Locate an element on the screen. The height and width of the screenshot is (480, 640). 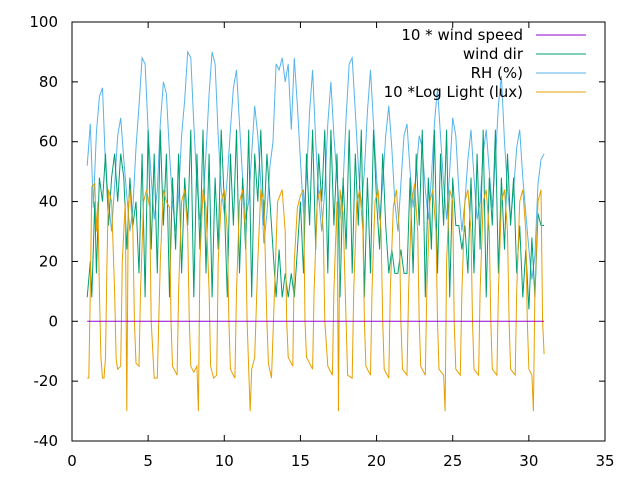
x-tick-label: 10 is located at coordinates (224, 461).